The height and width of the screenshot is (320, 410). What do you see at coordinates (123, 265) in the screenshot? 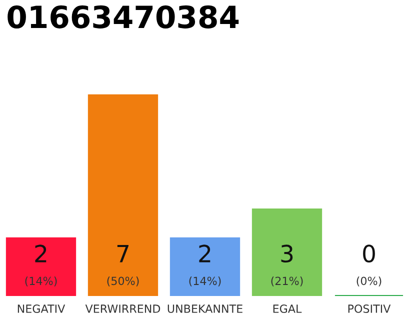
I see `data-label: 7 (50%)` at bounding box center [123, 265].